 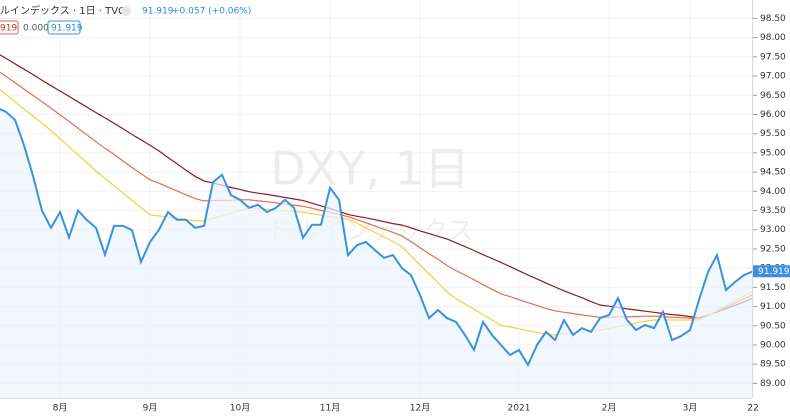 I want to click on indicator-value: 0.000, so click(x=36, y=29).